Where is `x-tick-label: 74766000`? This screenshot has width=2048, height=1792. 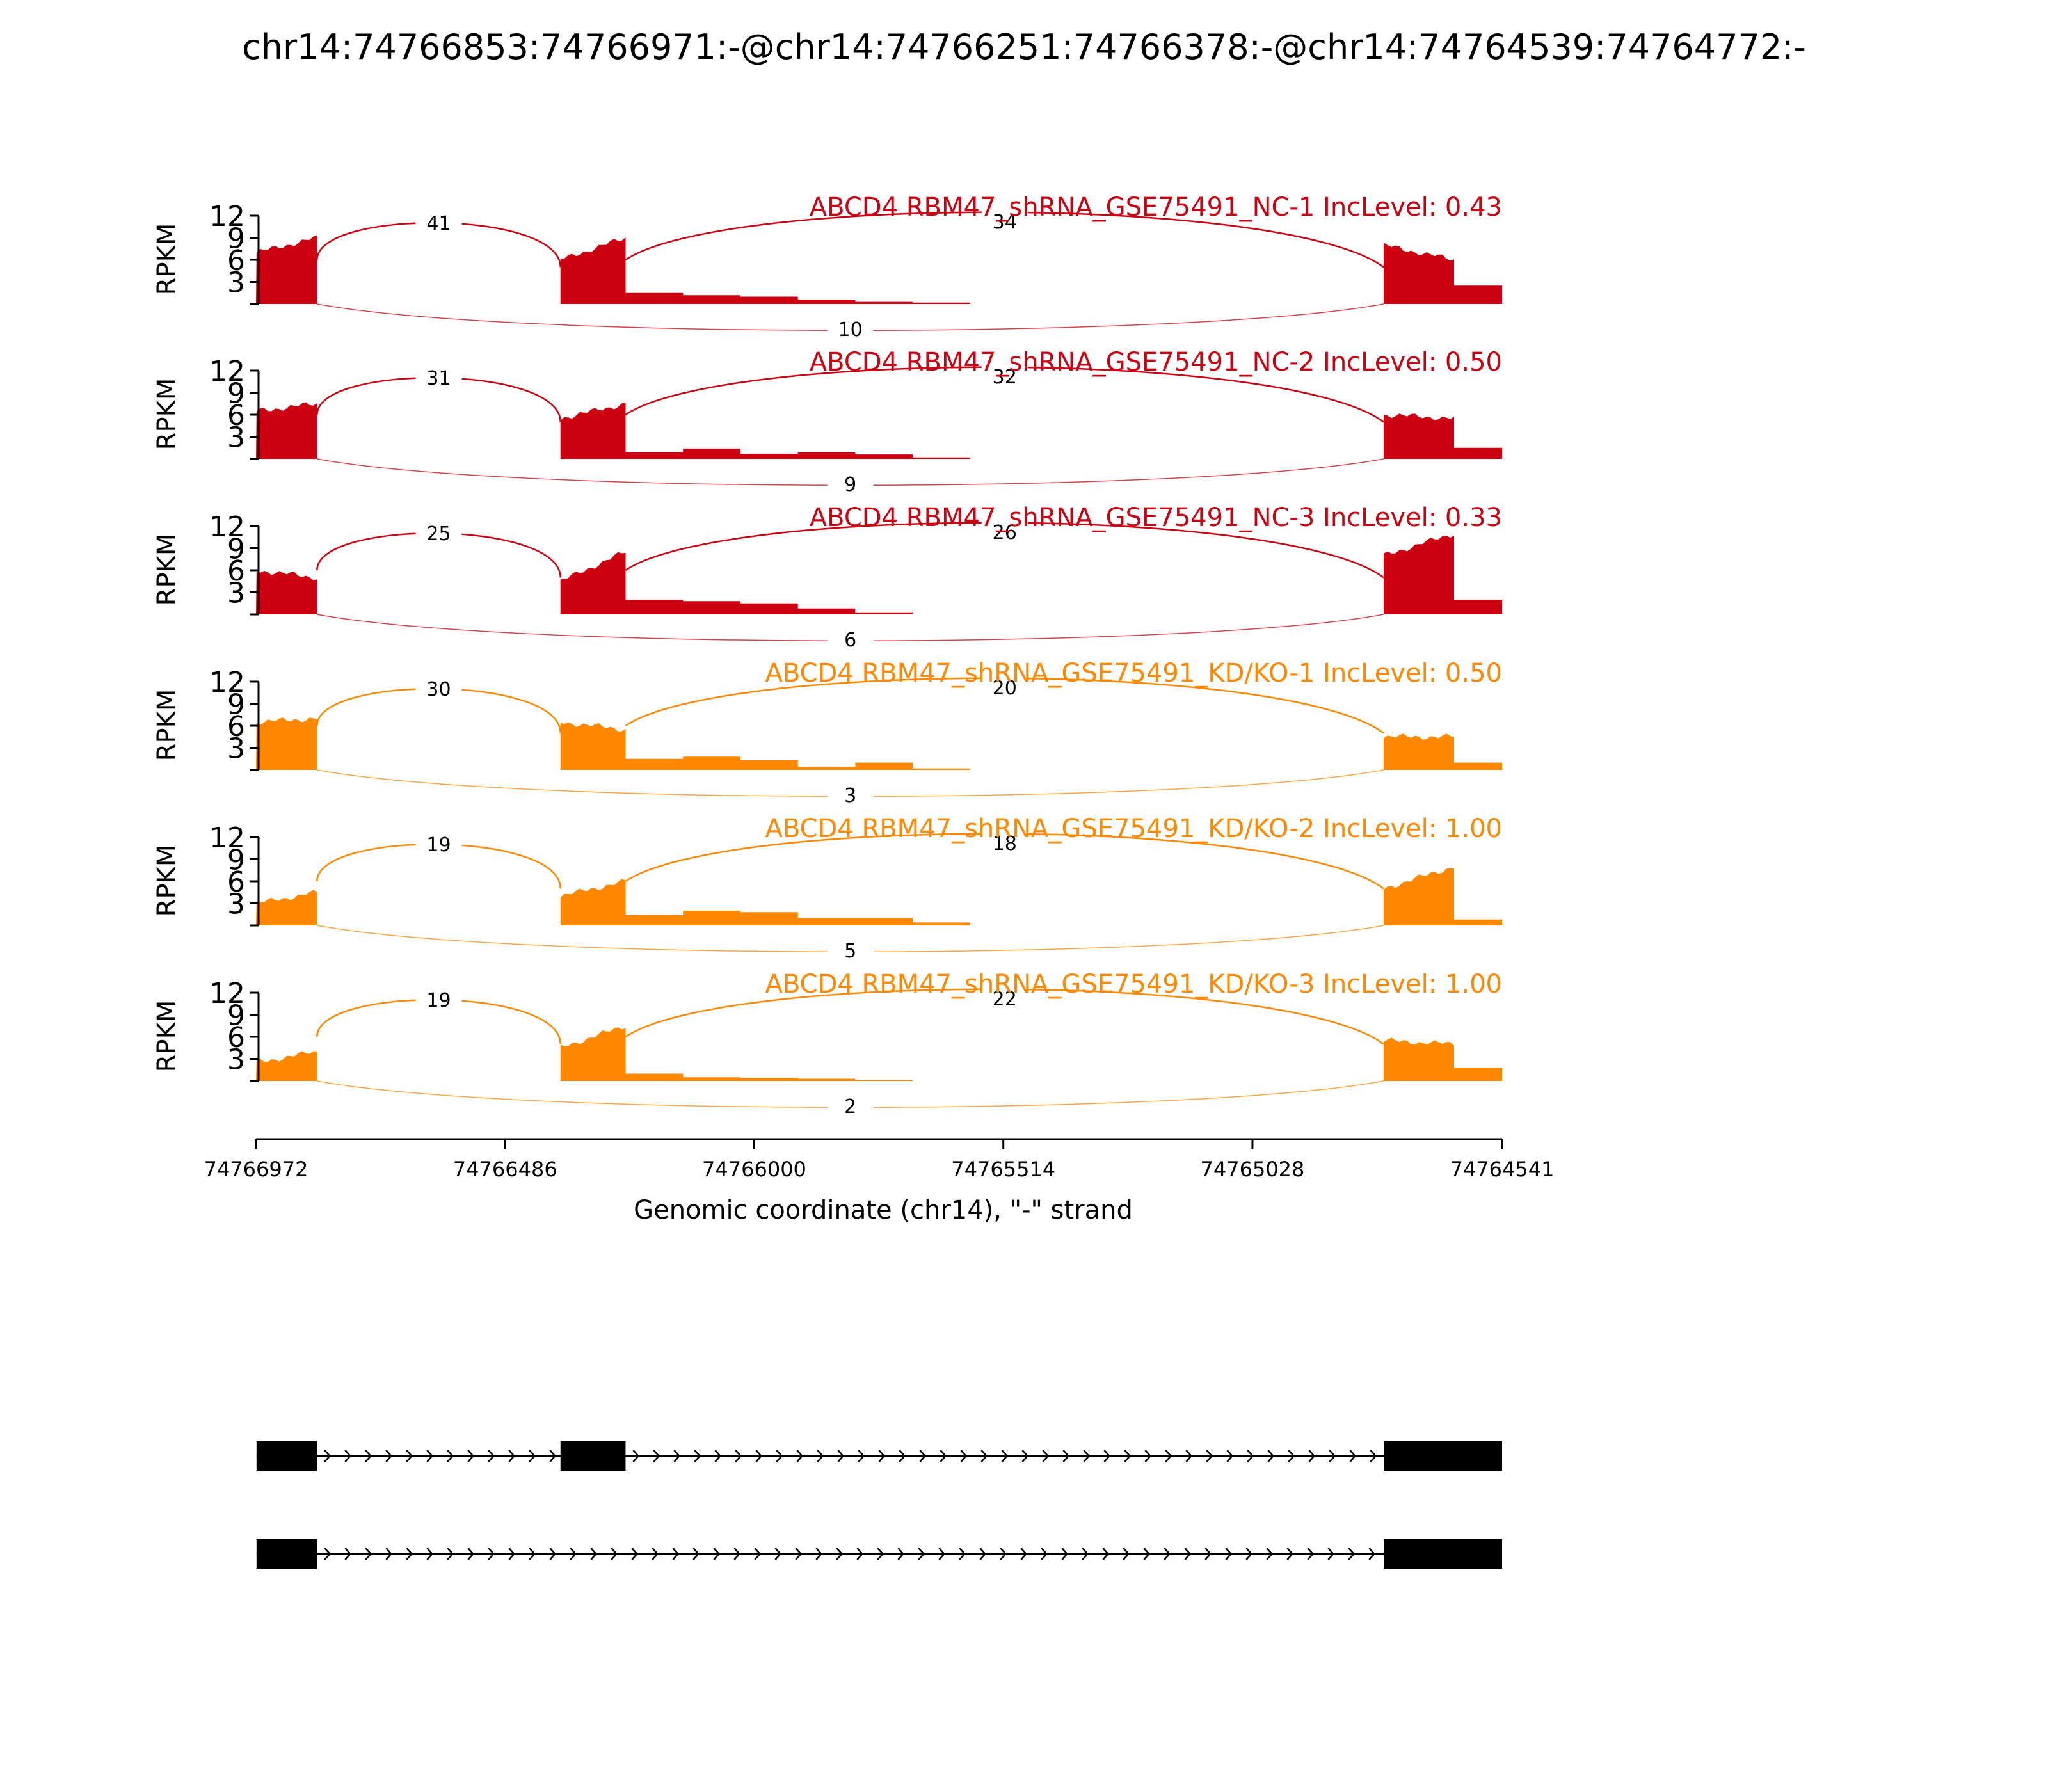
x-tick-label: 74766000 is located at coordinates (754, 1169).